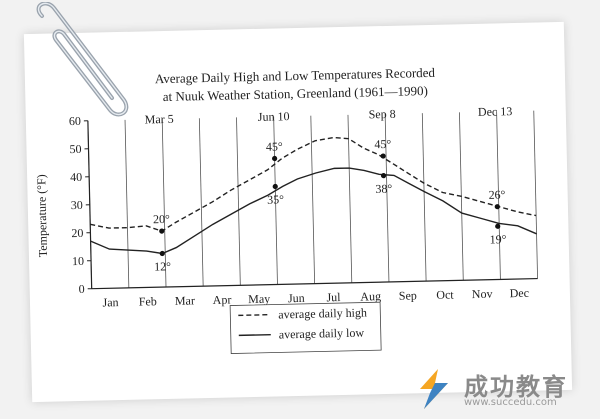 The height and width of the screenshot is (419, 600). I want to click on data-label: 19°, so click(497, 239).